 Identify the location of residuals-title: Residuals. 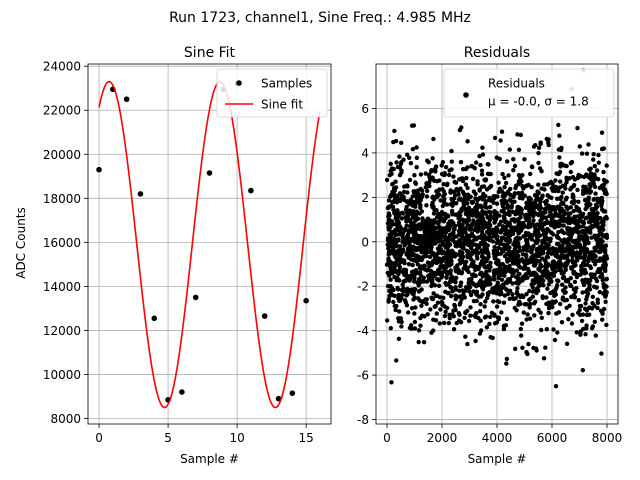
(497, 53).